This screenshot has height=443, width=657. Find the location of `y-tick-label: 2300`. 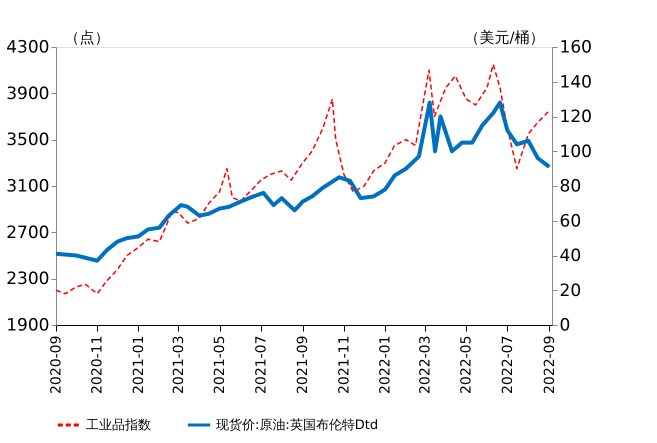

y-tick-label: 2300 is located at coordinates (28, 279).